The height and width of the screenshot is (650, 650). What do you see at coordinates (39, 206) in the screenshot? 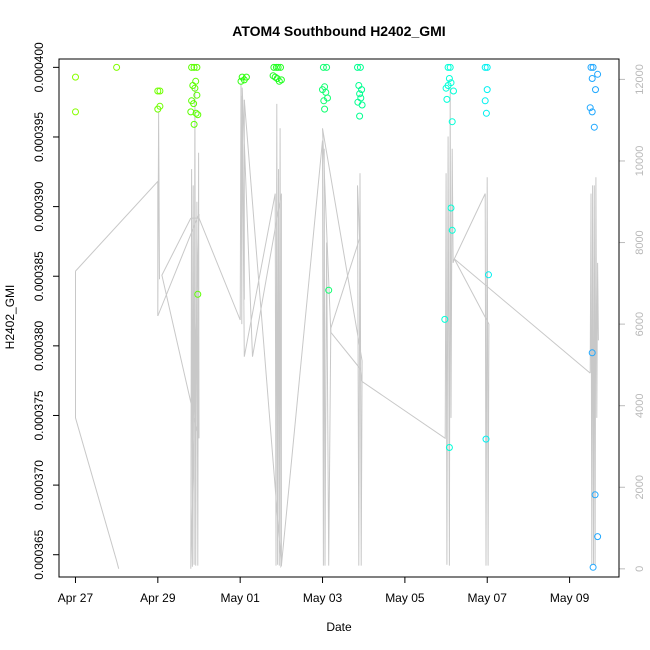
I see `y-tick-label-5: 0.000390` at bounding box center [39, 206].